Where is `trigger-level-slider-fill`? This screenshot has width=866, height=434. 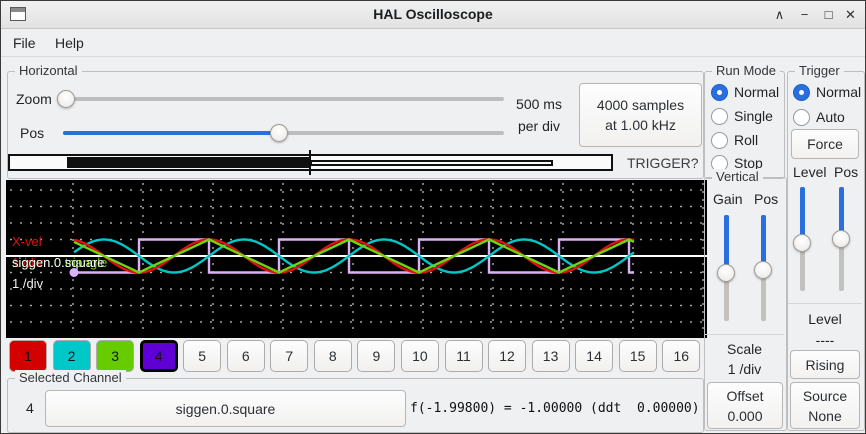
trigger-level-slider-fill is located at coordinates (802, 215).